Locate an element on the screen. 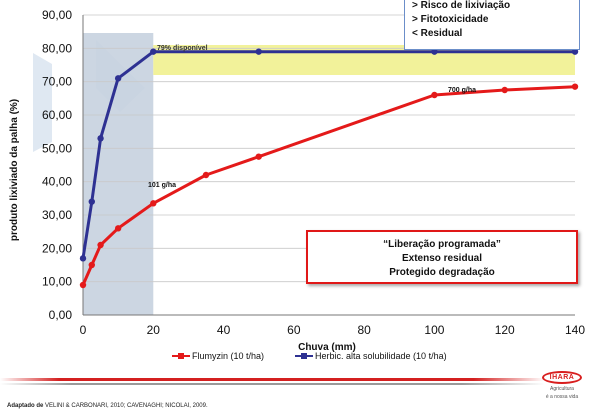 The height and width of the screenshot is (415, 592). y-tick-label: 70,00 is located at coordinates (57, 82).